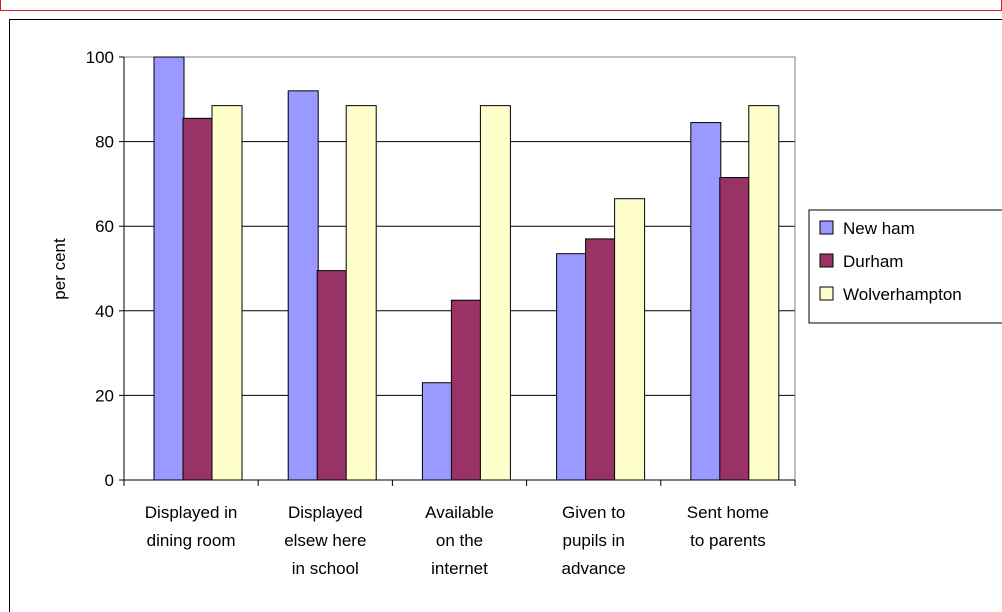 The width and height of the screenshot is (1002, 612). I want to click on y-tick-label: 40, so click(104, 311).